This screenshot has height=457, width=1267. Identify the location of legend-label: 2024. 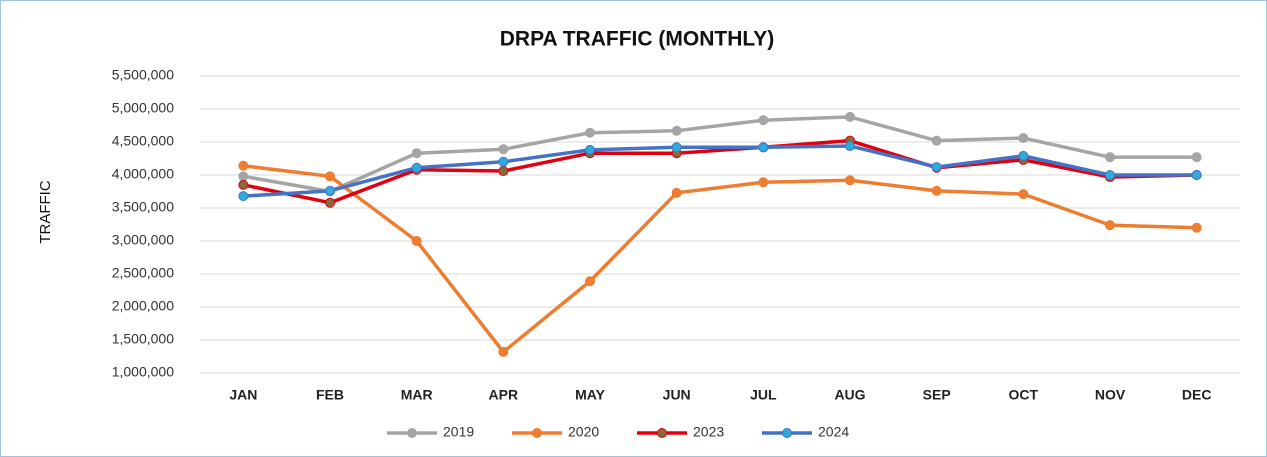
(833, 432).